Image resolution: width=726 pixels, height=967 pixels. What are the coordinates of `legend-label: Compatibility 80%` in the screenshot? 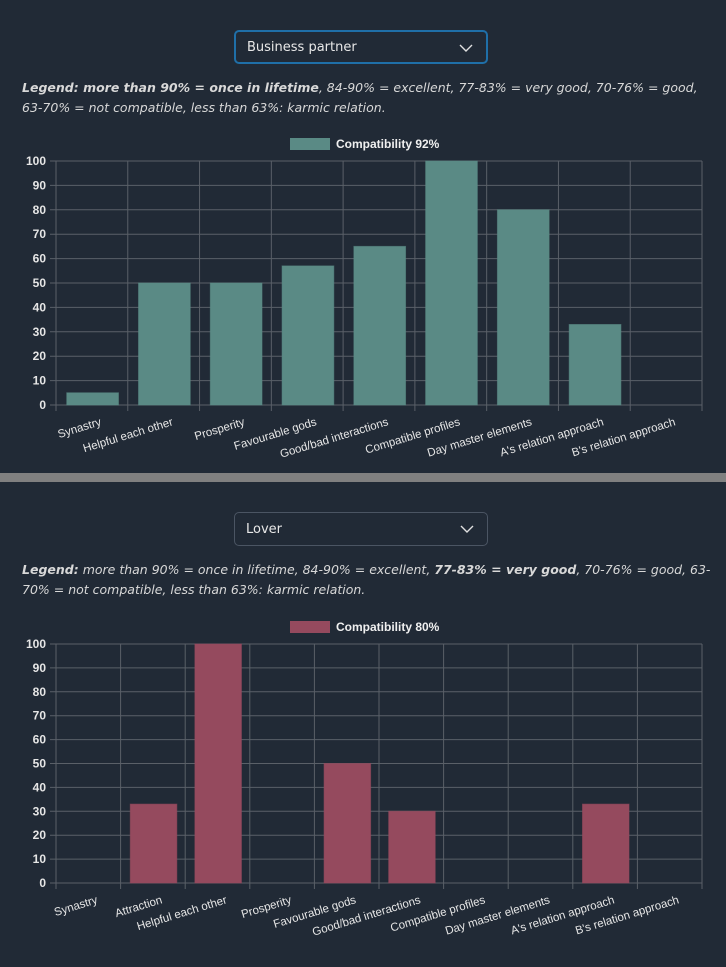 It's located at (388, 627).